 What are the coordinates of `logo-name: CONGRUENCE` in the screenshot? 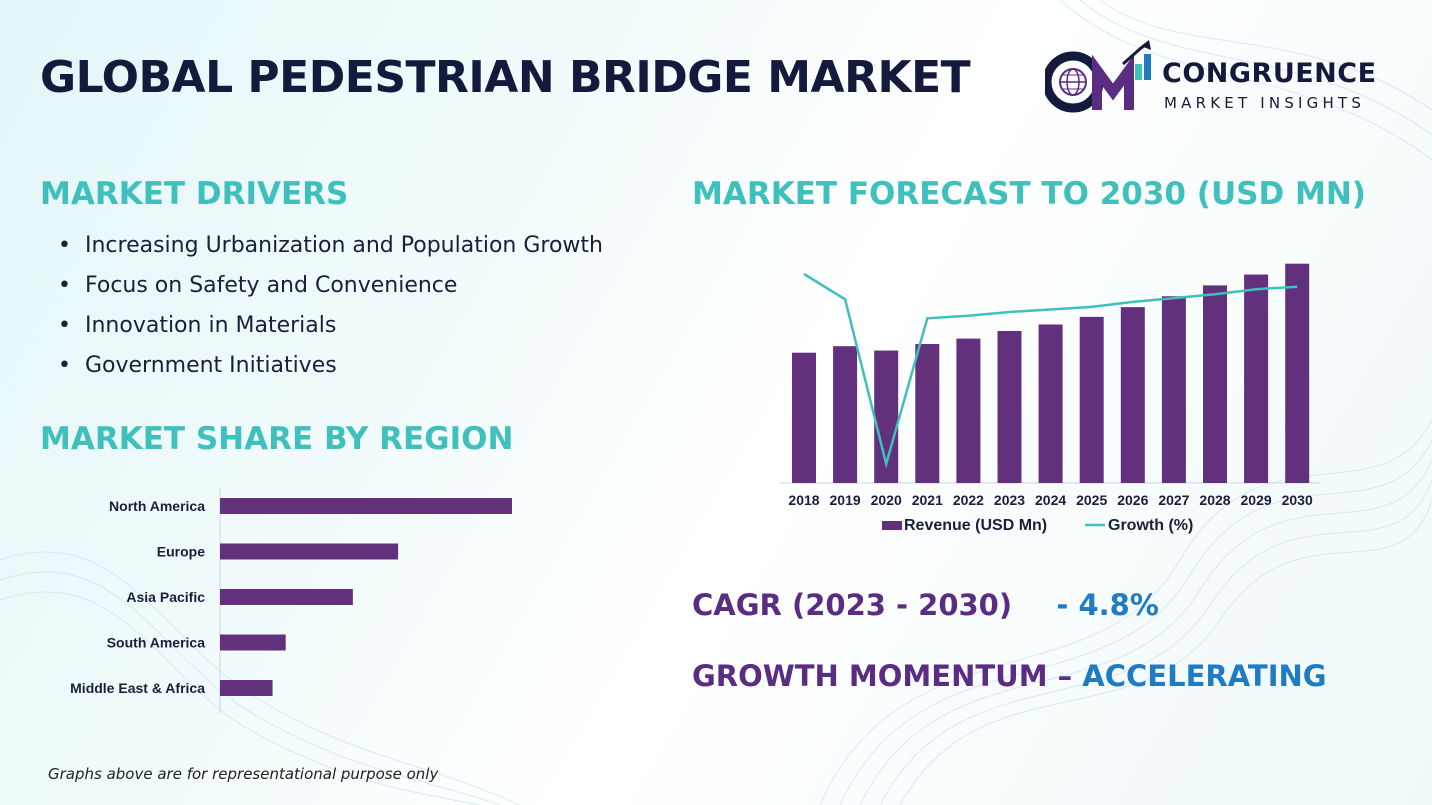 It's located at (1269, 73).